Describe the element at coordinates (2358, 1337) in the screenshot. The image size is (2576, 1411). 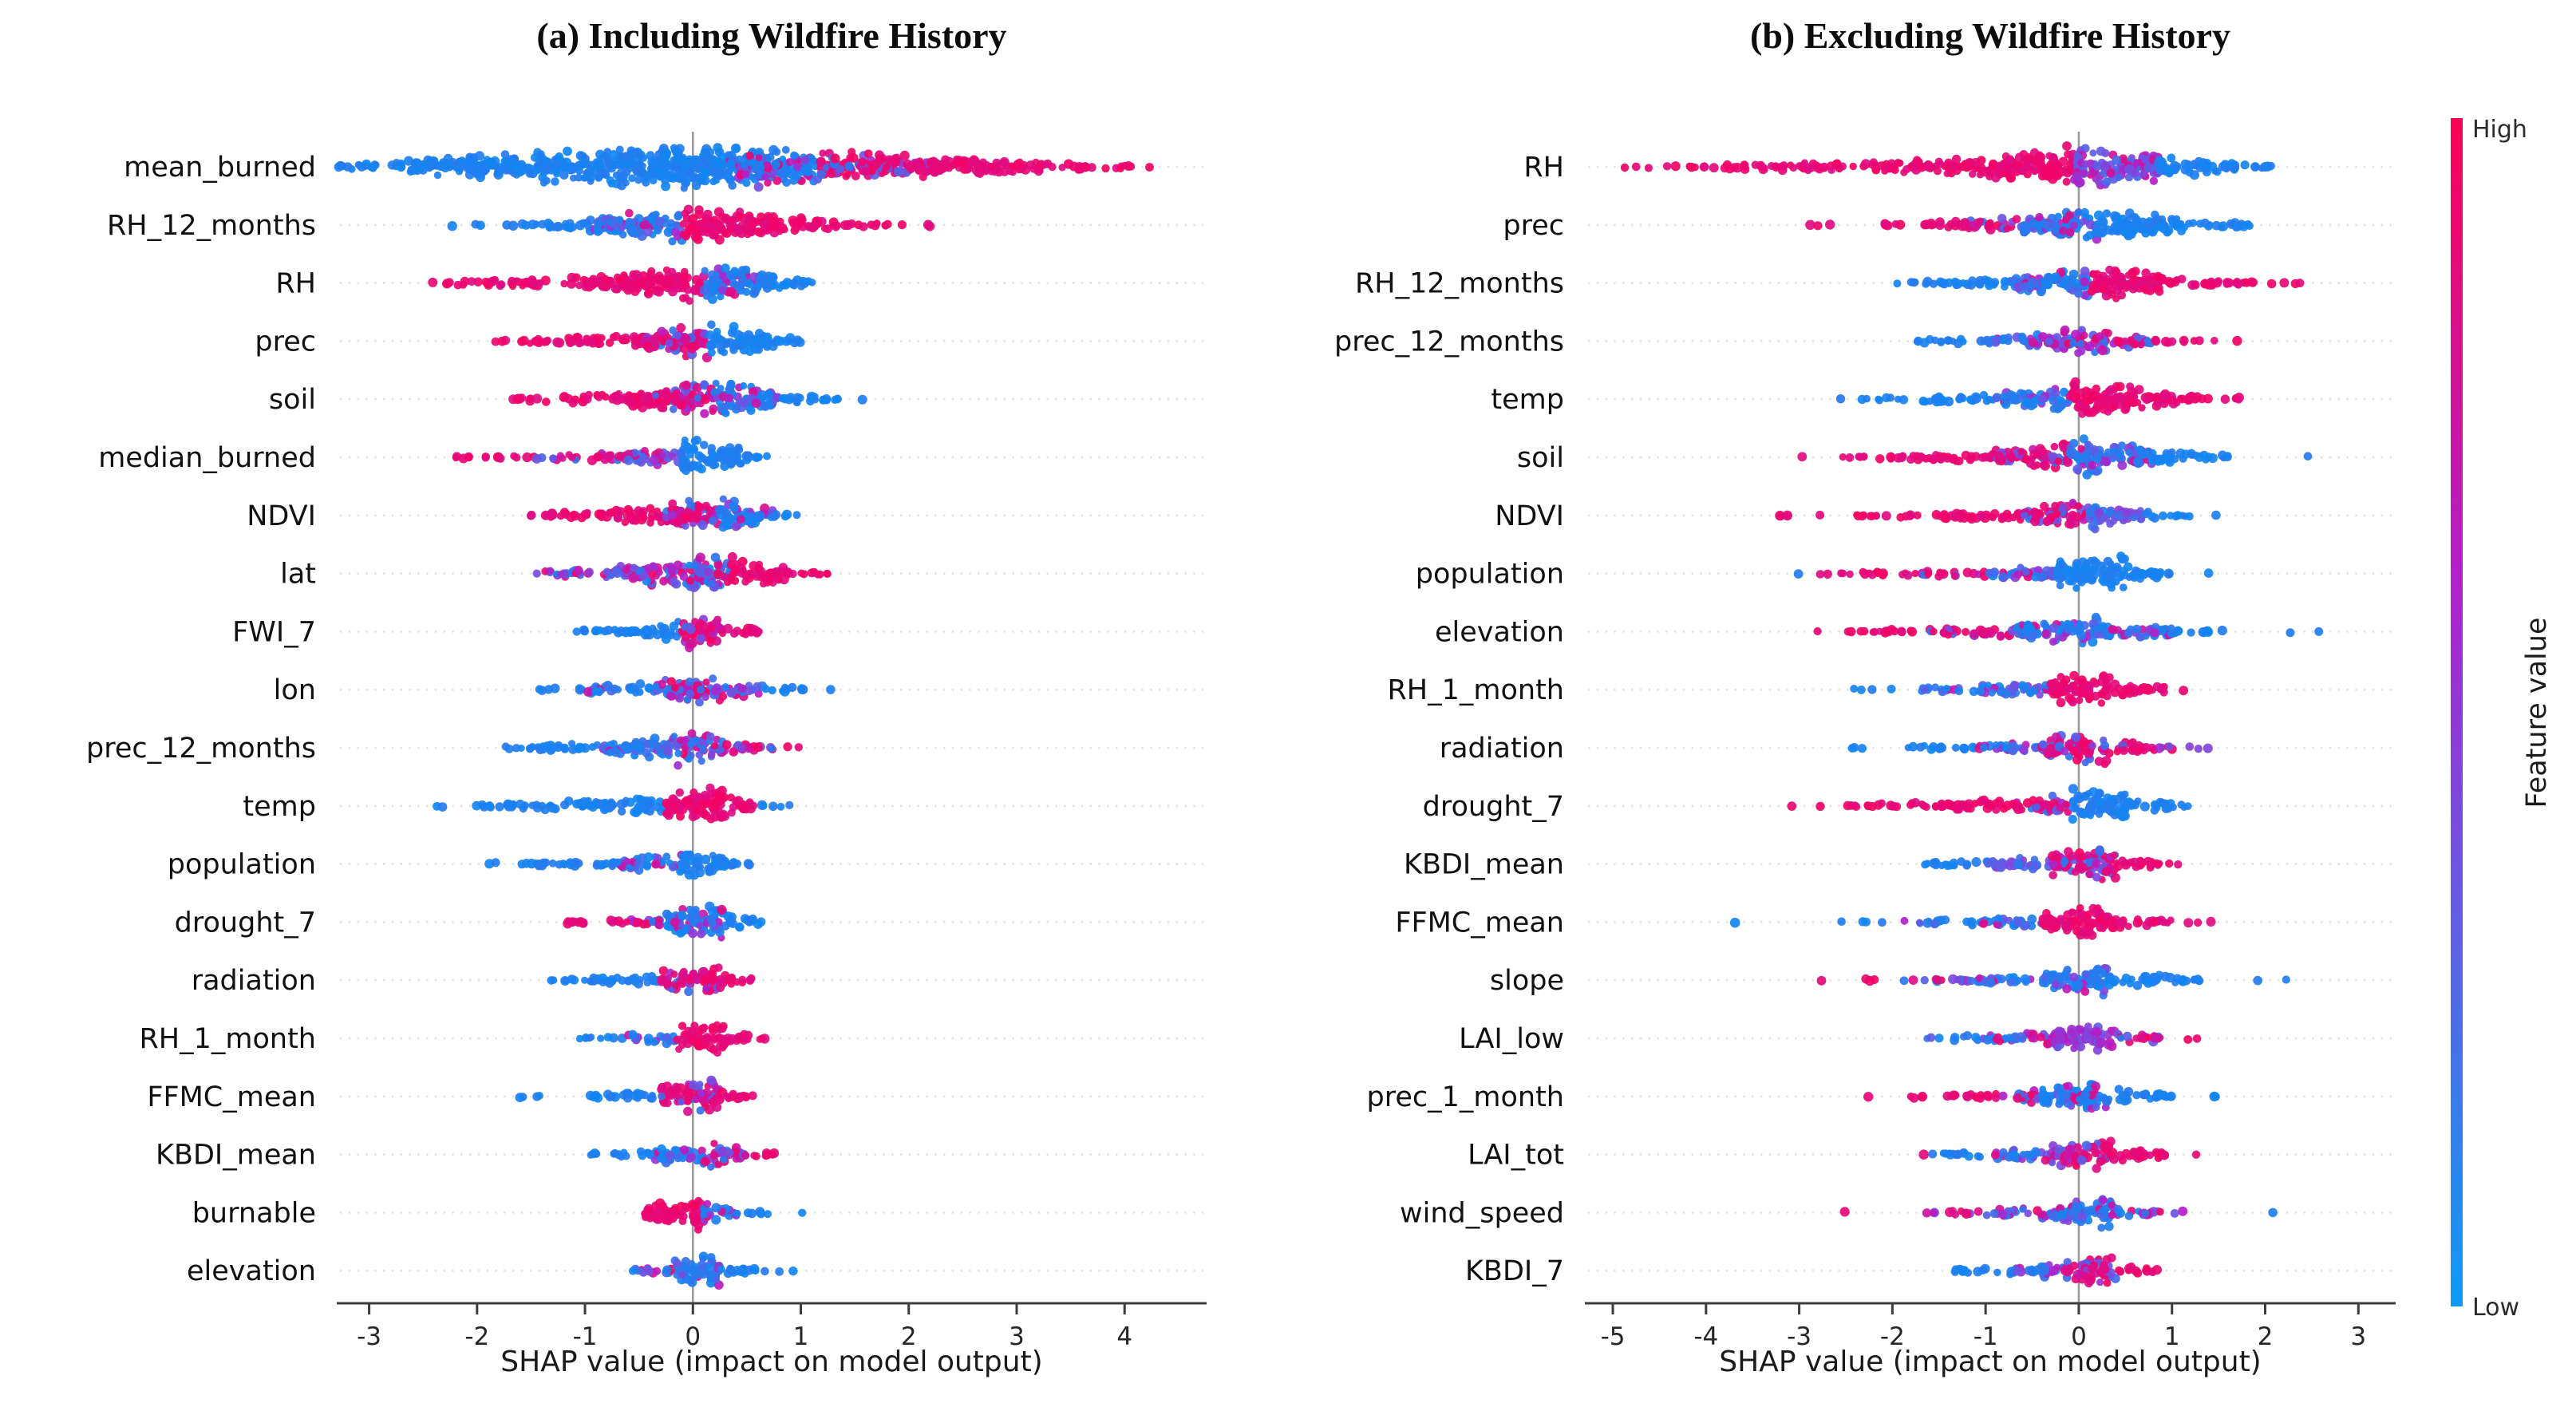
I see `x-tick-b-3: 3` at that location.